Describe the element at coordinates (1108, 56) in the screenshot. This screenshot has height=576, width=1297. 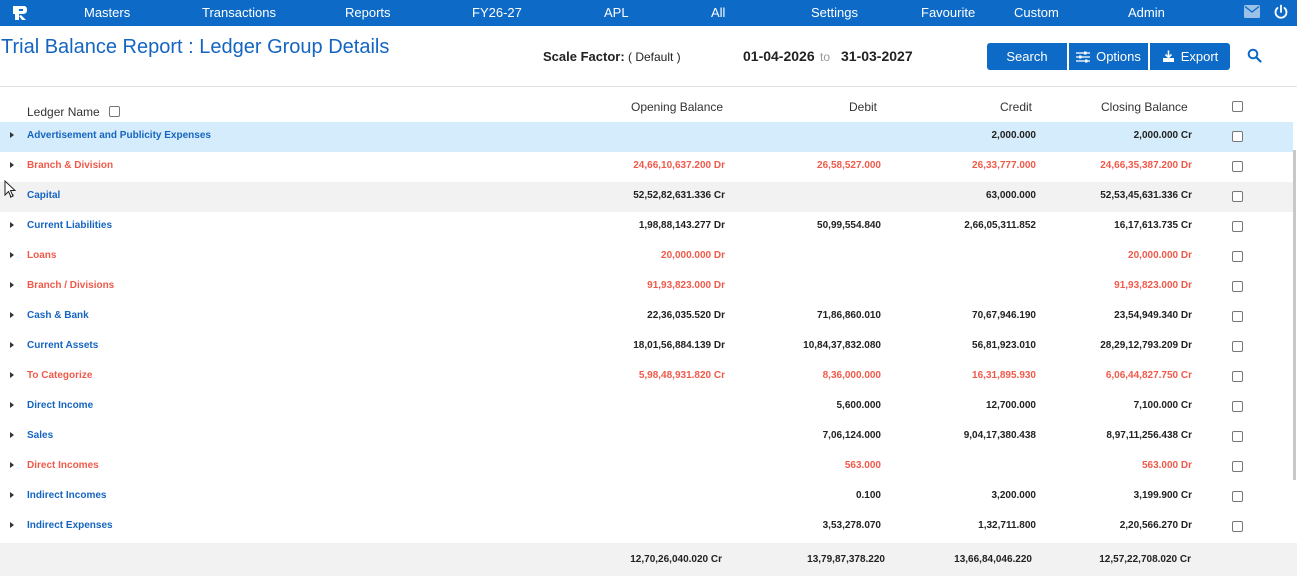
I see `options-button: Options` at that location.